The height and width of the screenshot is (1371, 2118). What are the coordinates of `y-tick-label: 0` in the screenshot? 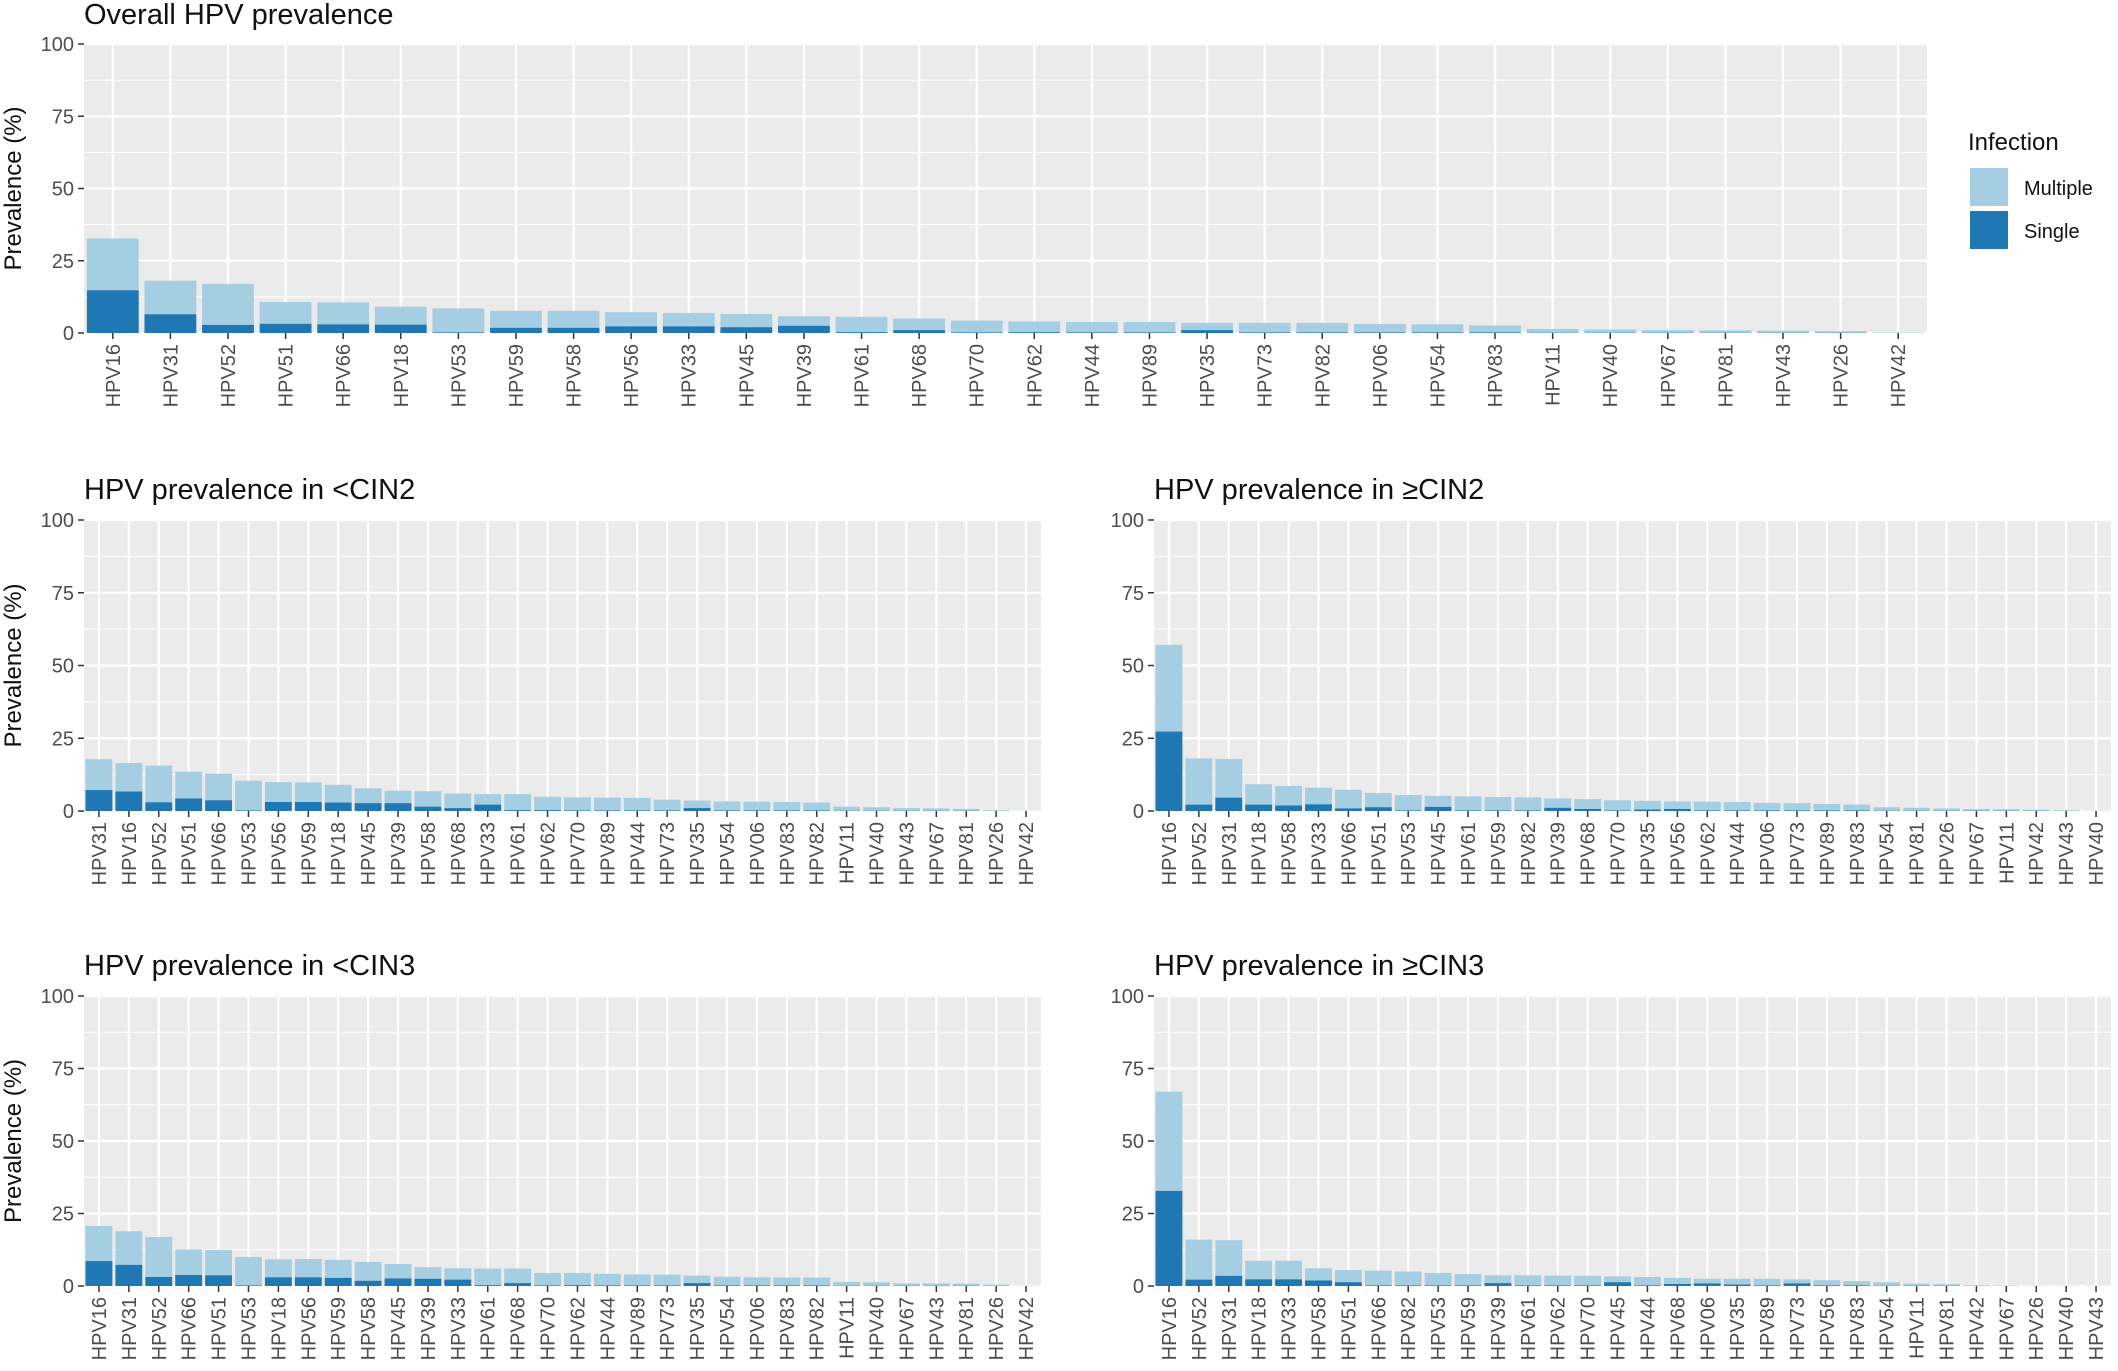 It's located at (1138, 812).